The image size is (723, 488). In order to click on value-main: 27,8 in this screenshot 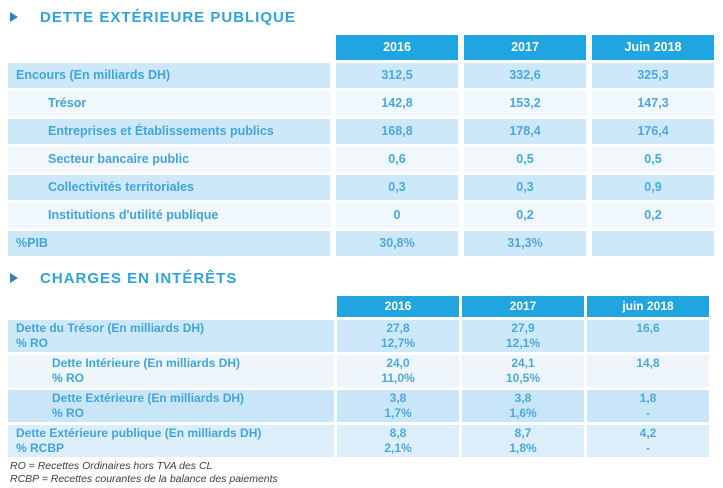, I will do `click(398, 328)`.